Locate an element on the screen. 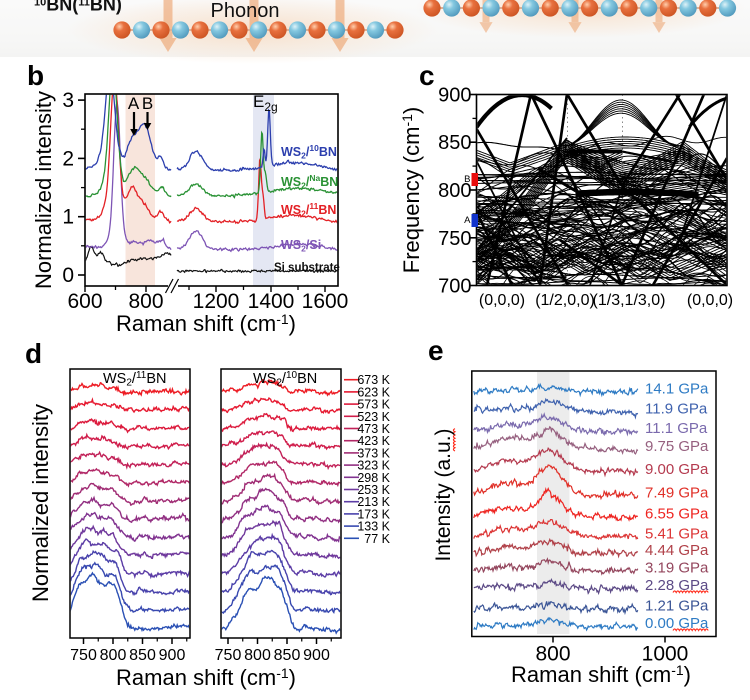 The height and width of the screenshot is (700, 750). svg-text: 573 K is located at coordinates (373, 405).